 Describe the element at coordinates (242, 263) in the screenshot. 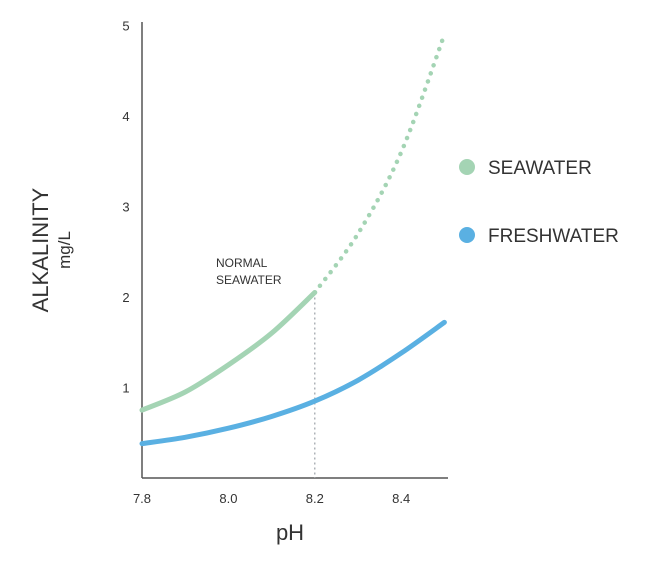

I see `annotation-line-1: NORMAL` at that location.